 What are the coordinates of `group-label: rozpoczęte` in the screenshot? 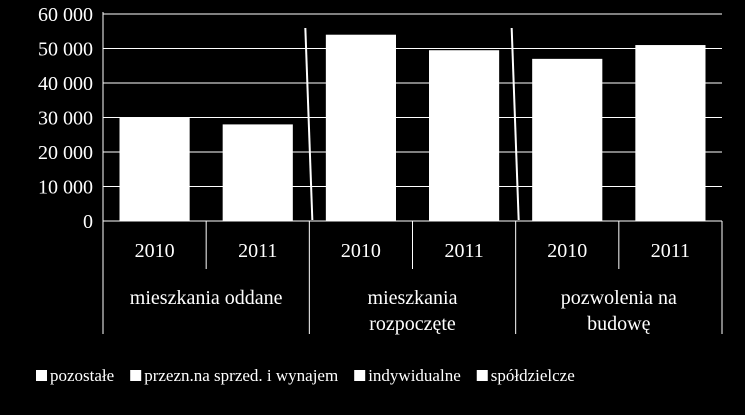 It's located at (412, 324).